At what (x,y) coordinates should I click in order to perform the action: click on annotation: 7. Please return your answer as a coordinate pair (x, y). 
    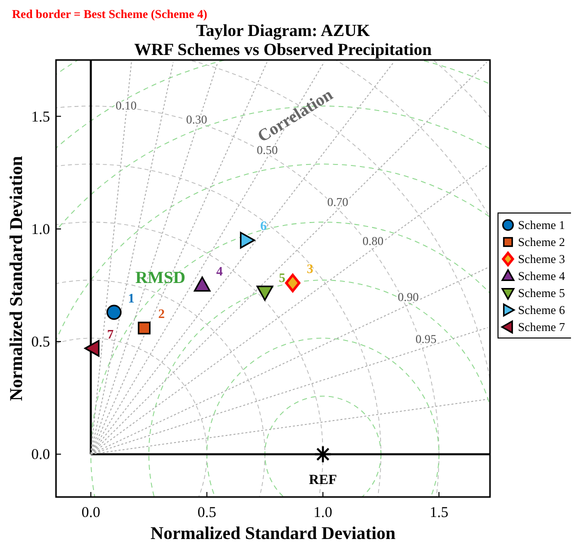
    Looking at the image, I should click on (110, 334).